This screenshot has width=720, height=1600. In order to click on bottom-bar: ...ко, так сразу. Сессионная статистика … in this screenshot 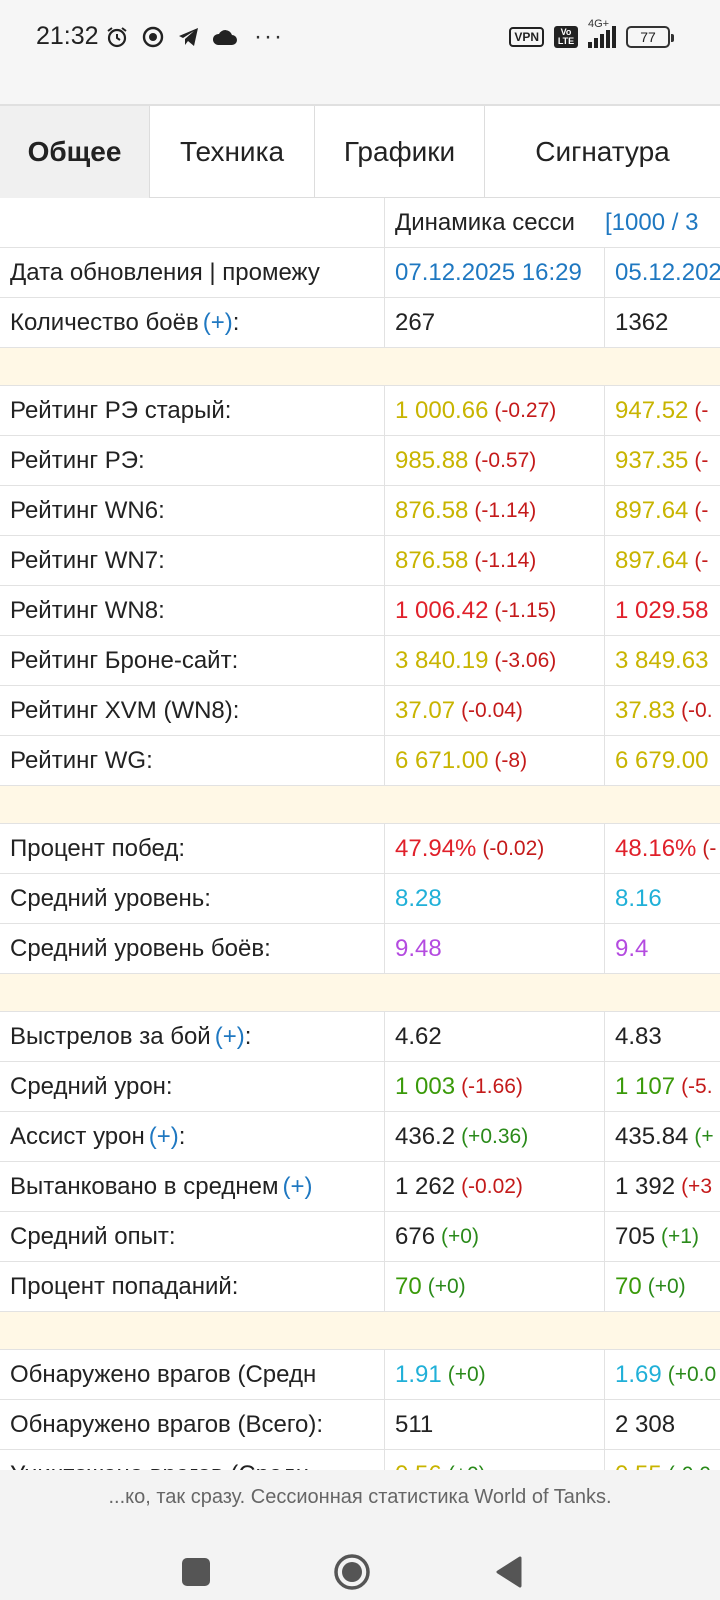, I will do `click(360, 1535)`.